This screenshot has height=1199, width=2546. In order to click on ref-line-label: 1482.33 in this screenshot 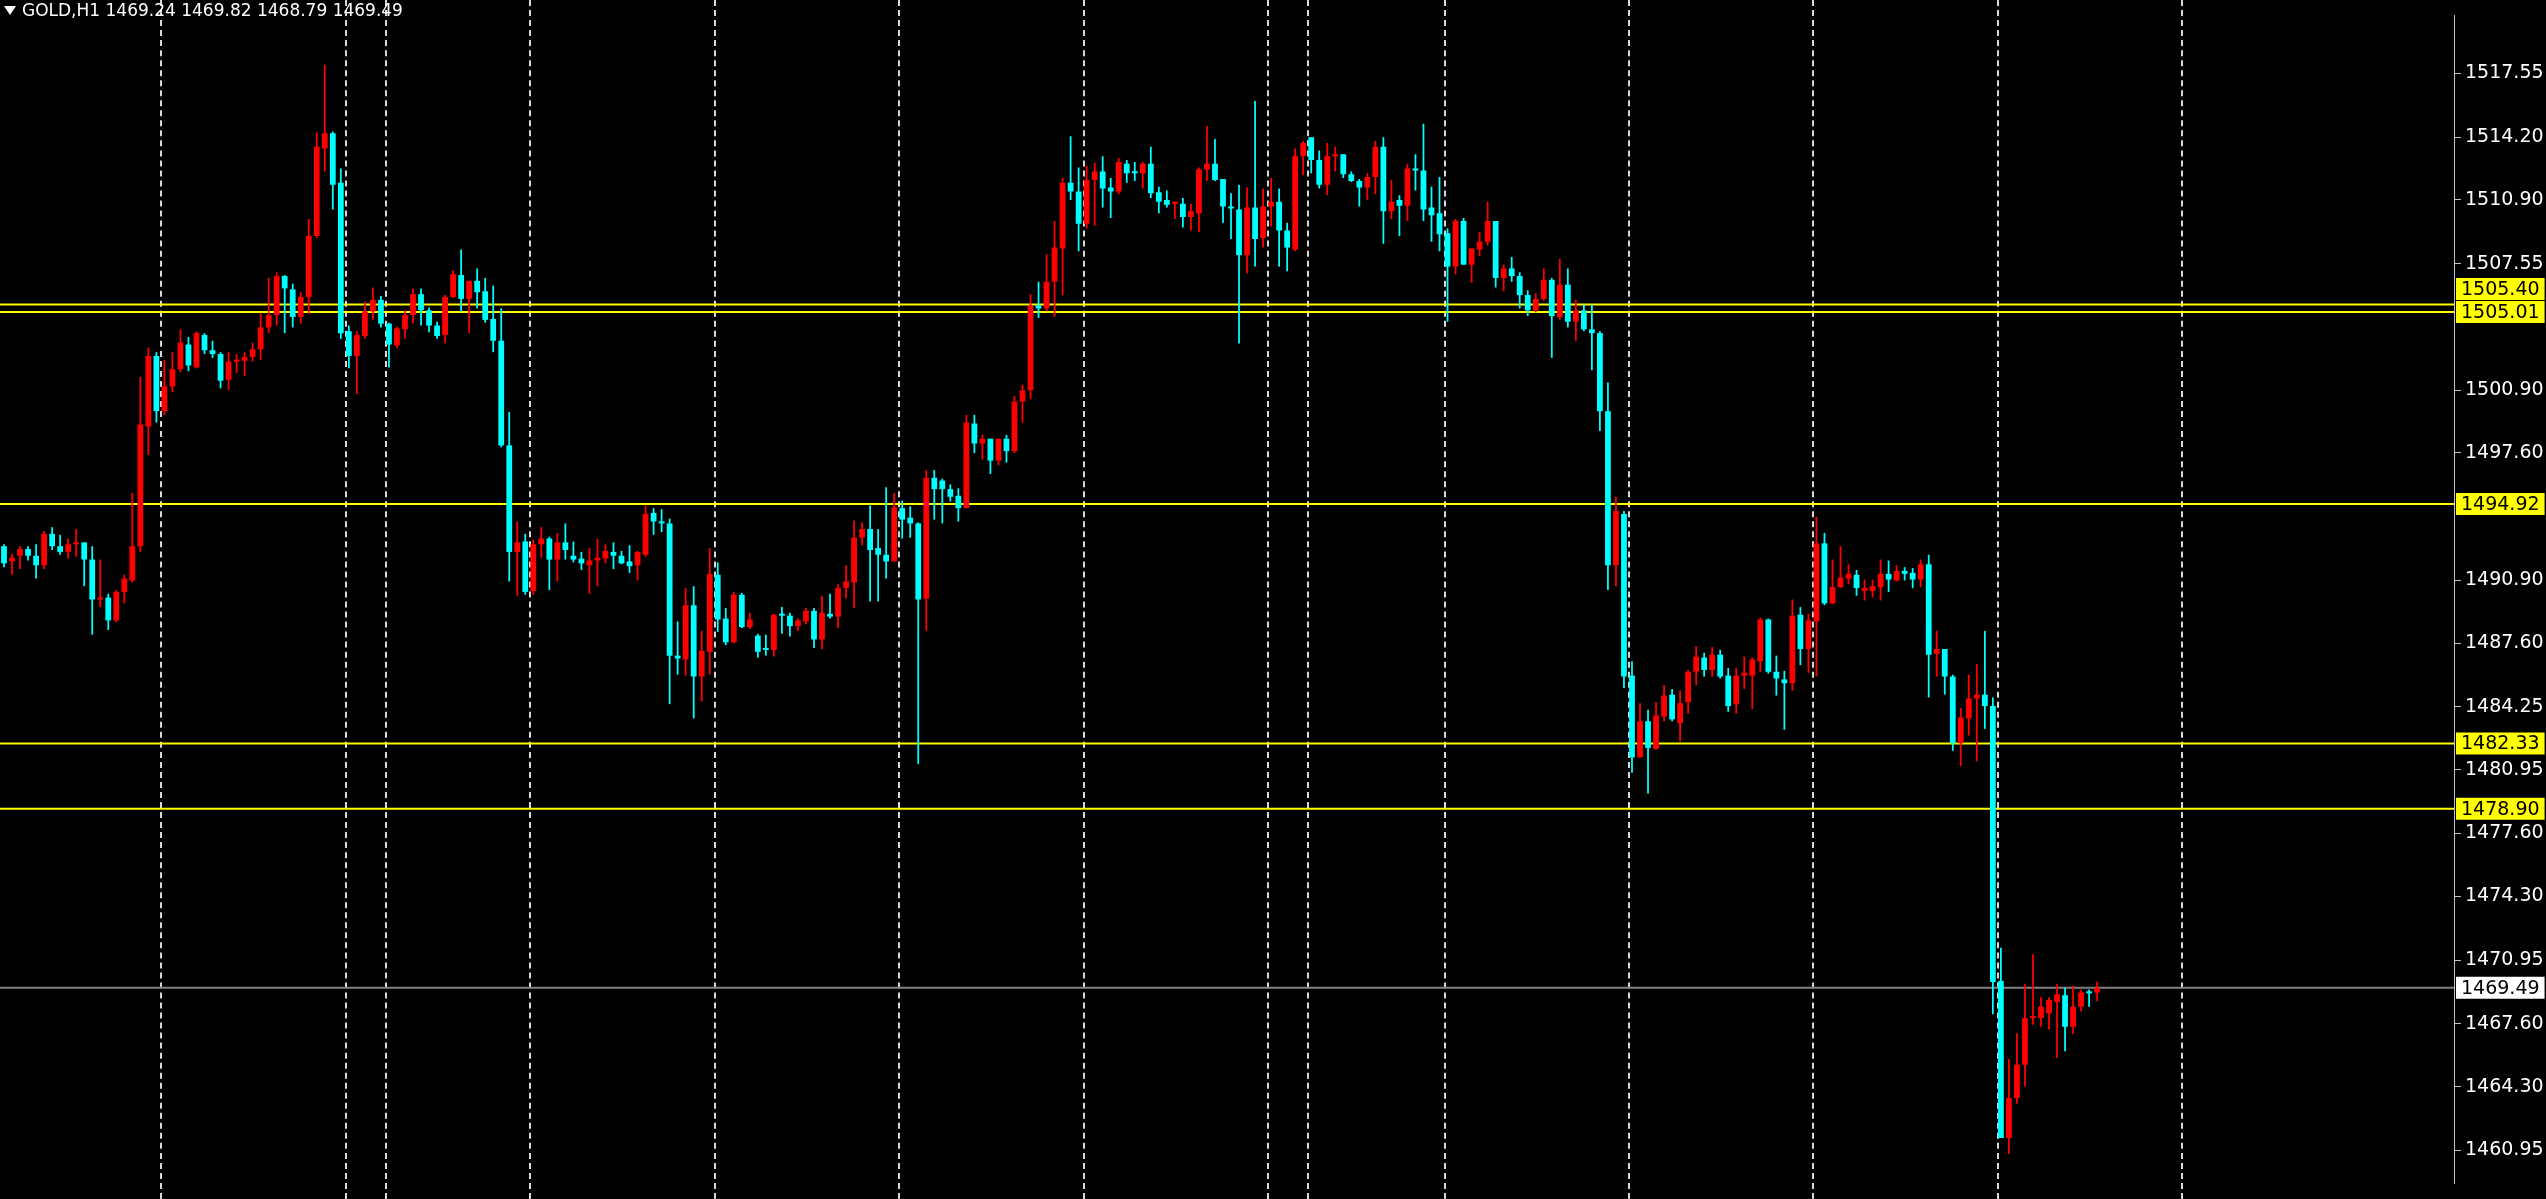, I will do `click(2500, 742)`.